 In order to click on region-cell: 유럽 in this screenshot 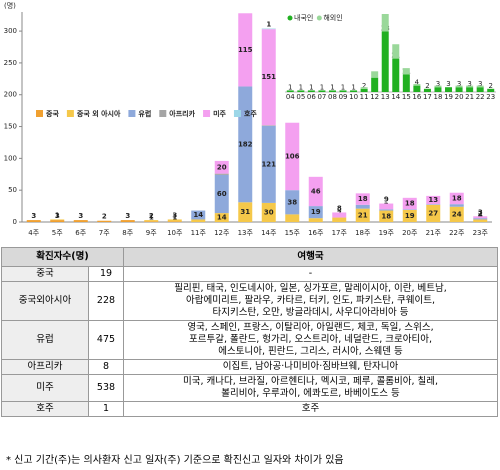, I will do `click(45, 340)`.